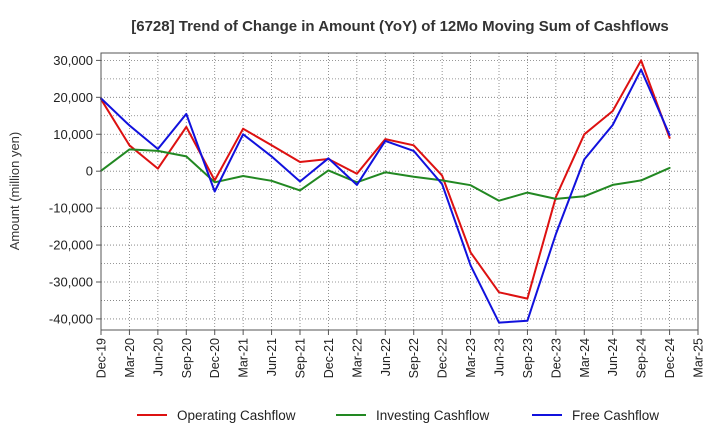 This screenshot has height=440, width=720. What do you see at coordinates (613, 357) in the screenshot?
I see `x-tick-label: Jun-24` at bounding box center [613, 357].